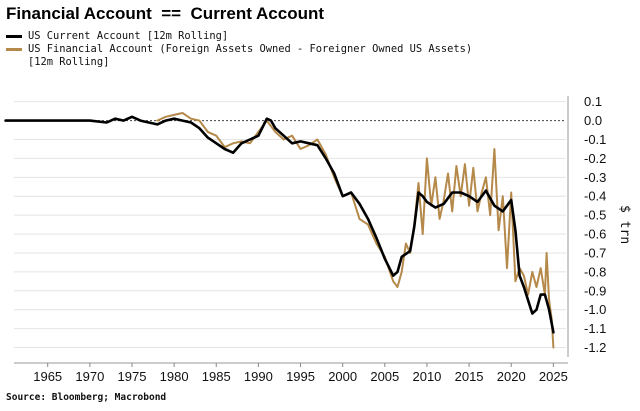 This screenshot has height=411, width=640. What do you see at coordinates (553, 376) in the screenshot?
I see `x-tick-label: 2025` at bounding box center [553, 376].